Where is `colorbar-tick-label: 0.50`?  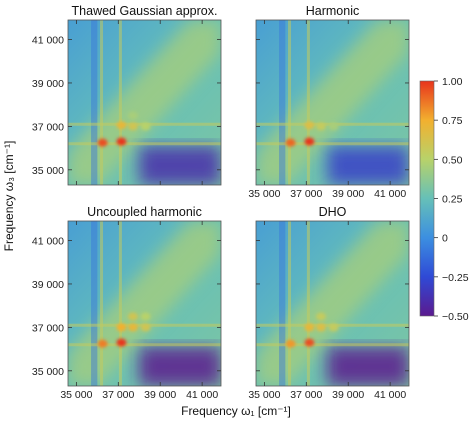
colorbar-tick-label: 0.50 is located at coordinates (452, 160).